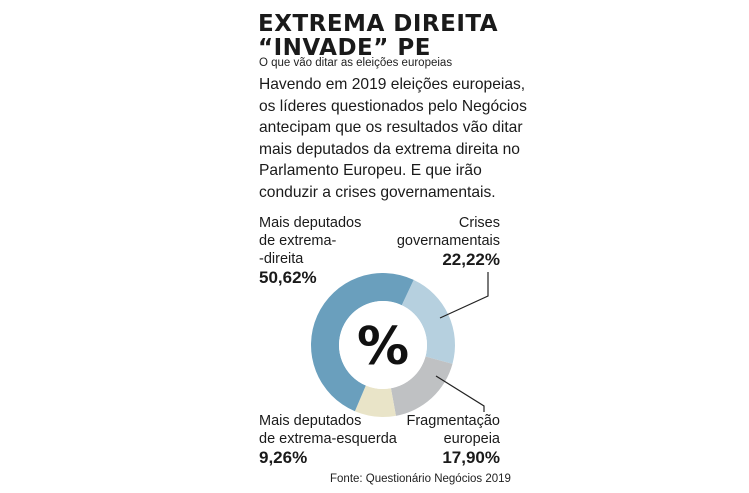 The height and width of the screenshot is (493, 749). I want to click on percent-symbol: %, so click(383, 347).